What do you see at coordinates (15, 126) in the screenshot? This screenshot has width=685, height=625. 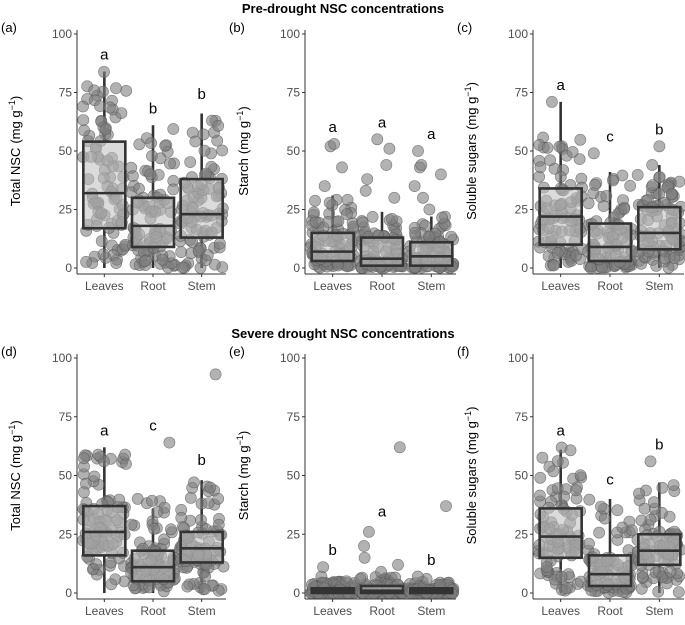 I see `y-axis-label-unit: (mg g` at bounding box center [15, 126].